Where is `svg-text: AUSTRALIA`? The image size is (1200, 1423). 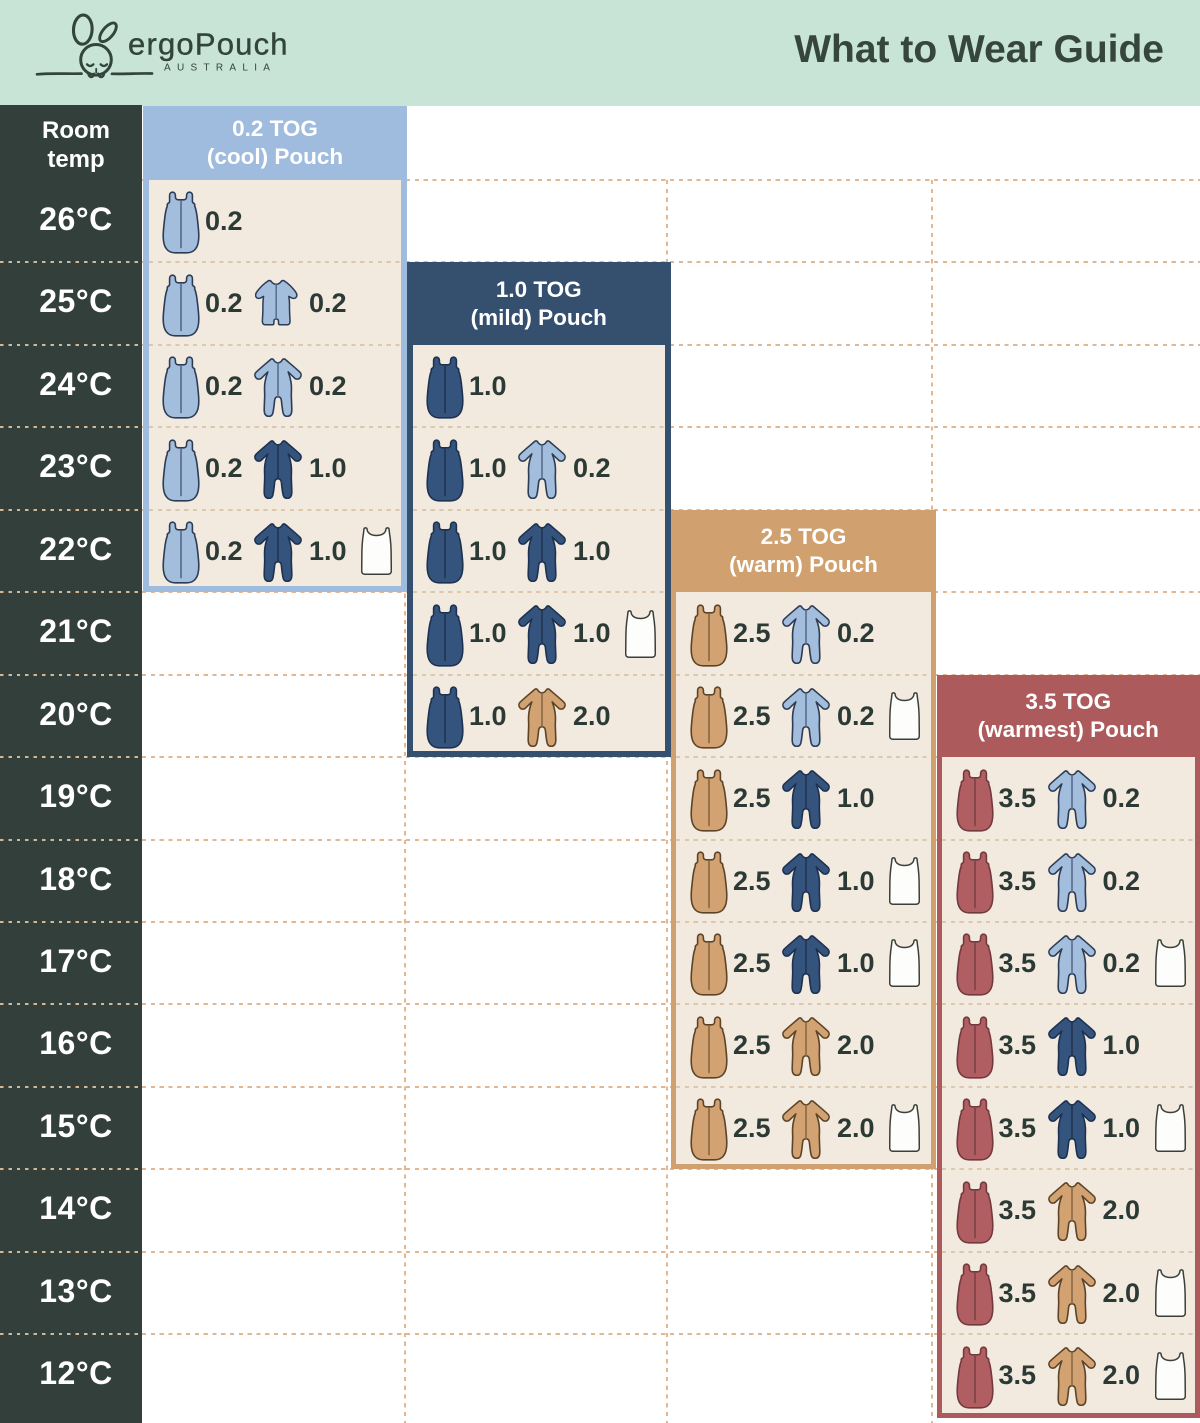 svg-text: AUSTRALIA is located at coordinates (220, 68).